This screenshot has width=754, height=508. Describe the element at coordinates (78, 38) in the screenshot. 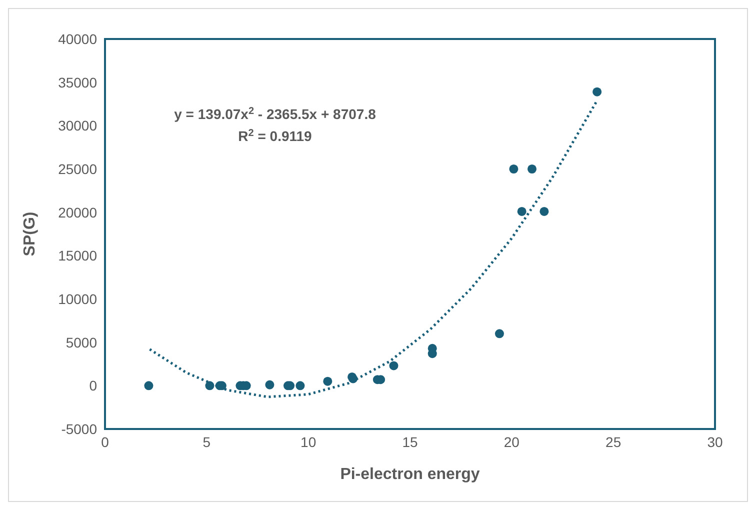

I see `y-tick-label: 40000` at that location.